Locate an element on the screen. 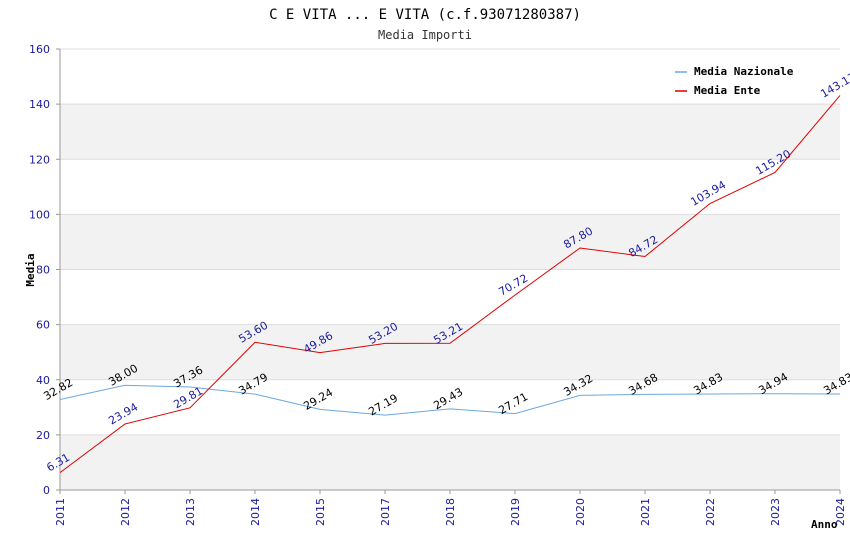 The width and height of the screenshot is (850, 550). legend-label-media-ente: Media Ente is located at coordinates (727, 90).